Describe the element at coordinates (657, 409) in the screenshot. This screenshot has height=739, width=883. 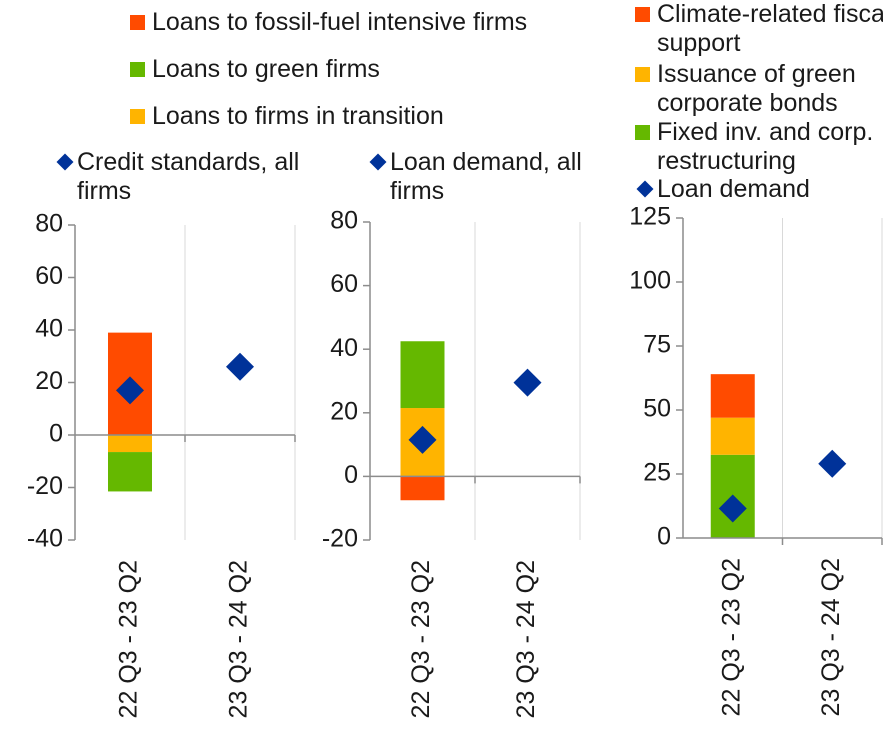
I see `y-tick-label: 50` at that location.